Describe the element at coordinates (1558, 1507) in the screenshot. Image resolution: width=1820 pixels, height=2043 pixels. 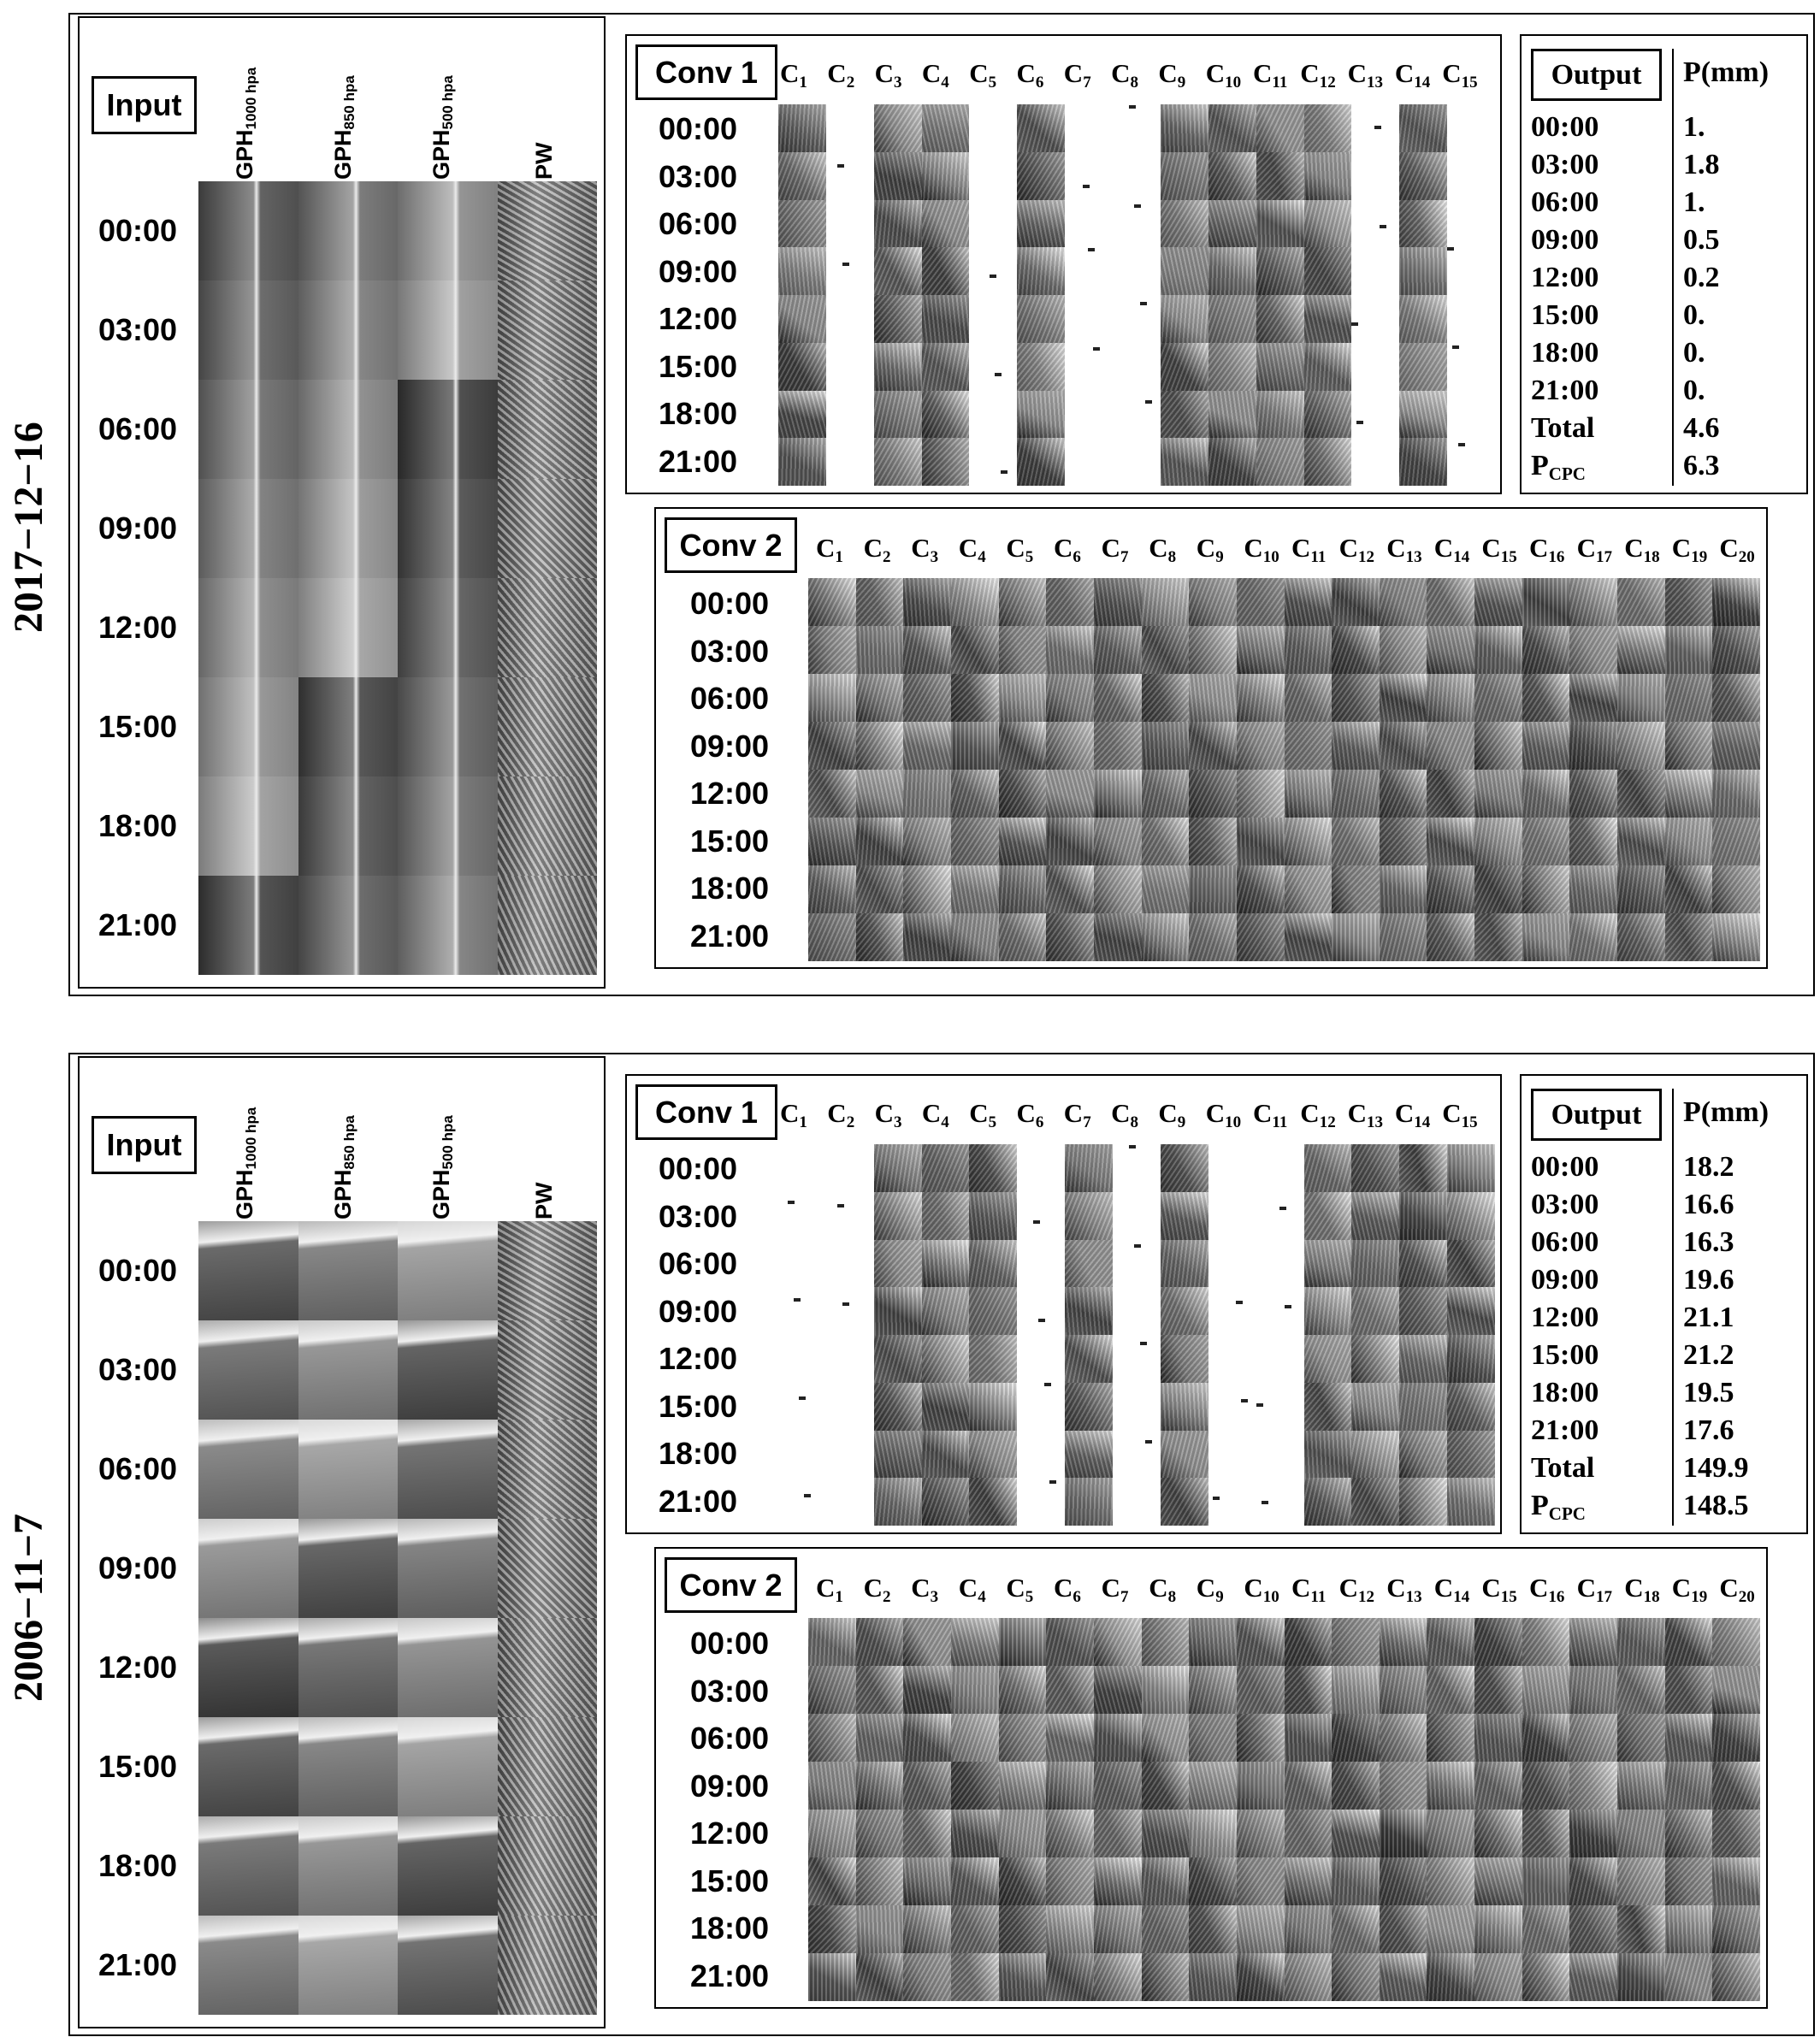
I see `output-cpc-label: PCPC` at that location.